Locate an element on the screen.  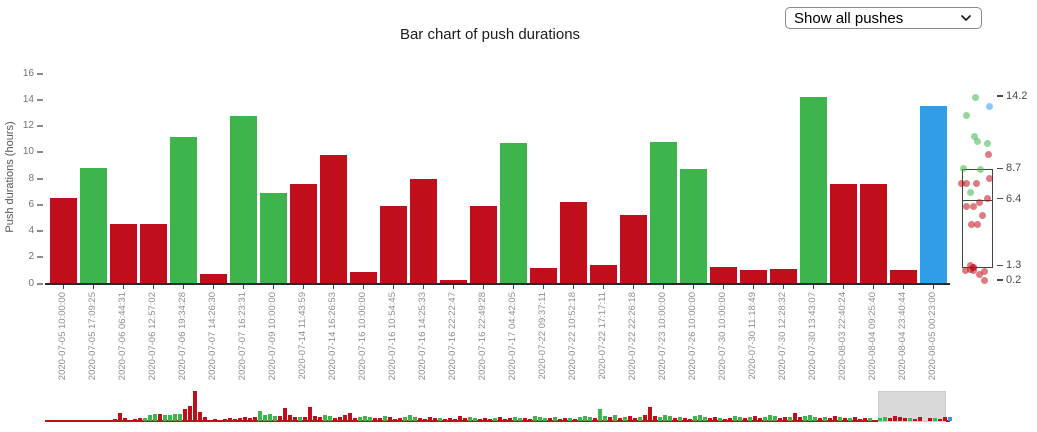
y-tick-mark is located at coordinates (40, 204).